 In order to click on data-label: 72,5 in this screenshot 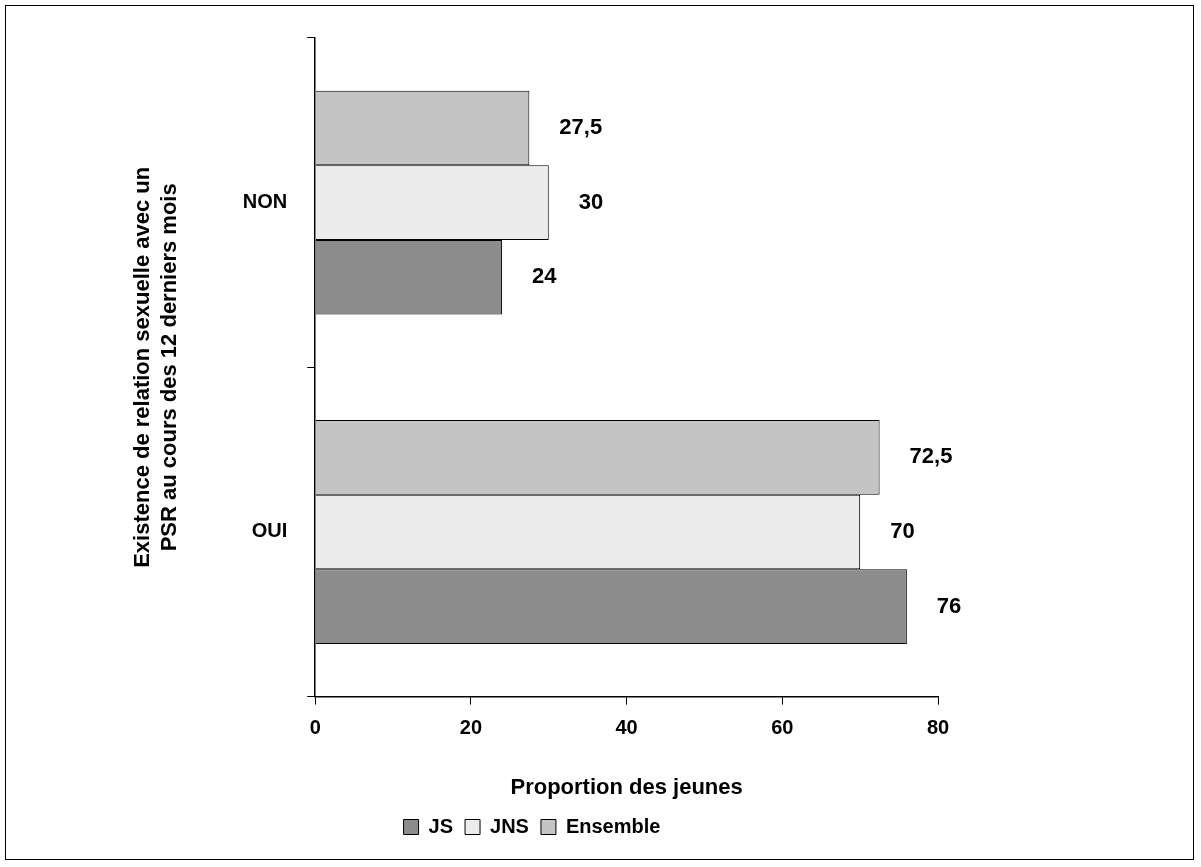, I will do `click(931, 456)`.